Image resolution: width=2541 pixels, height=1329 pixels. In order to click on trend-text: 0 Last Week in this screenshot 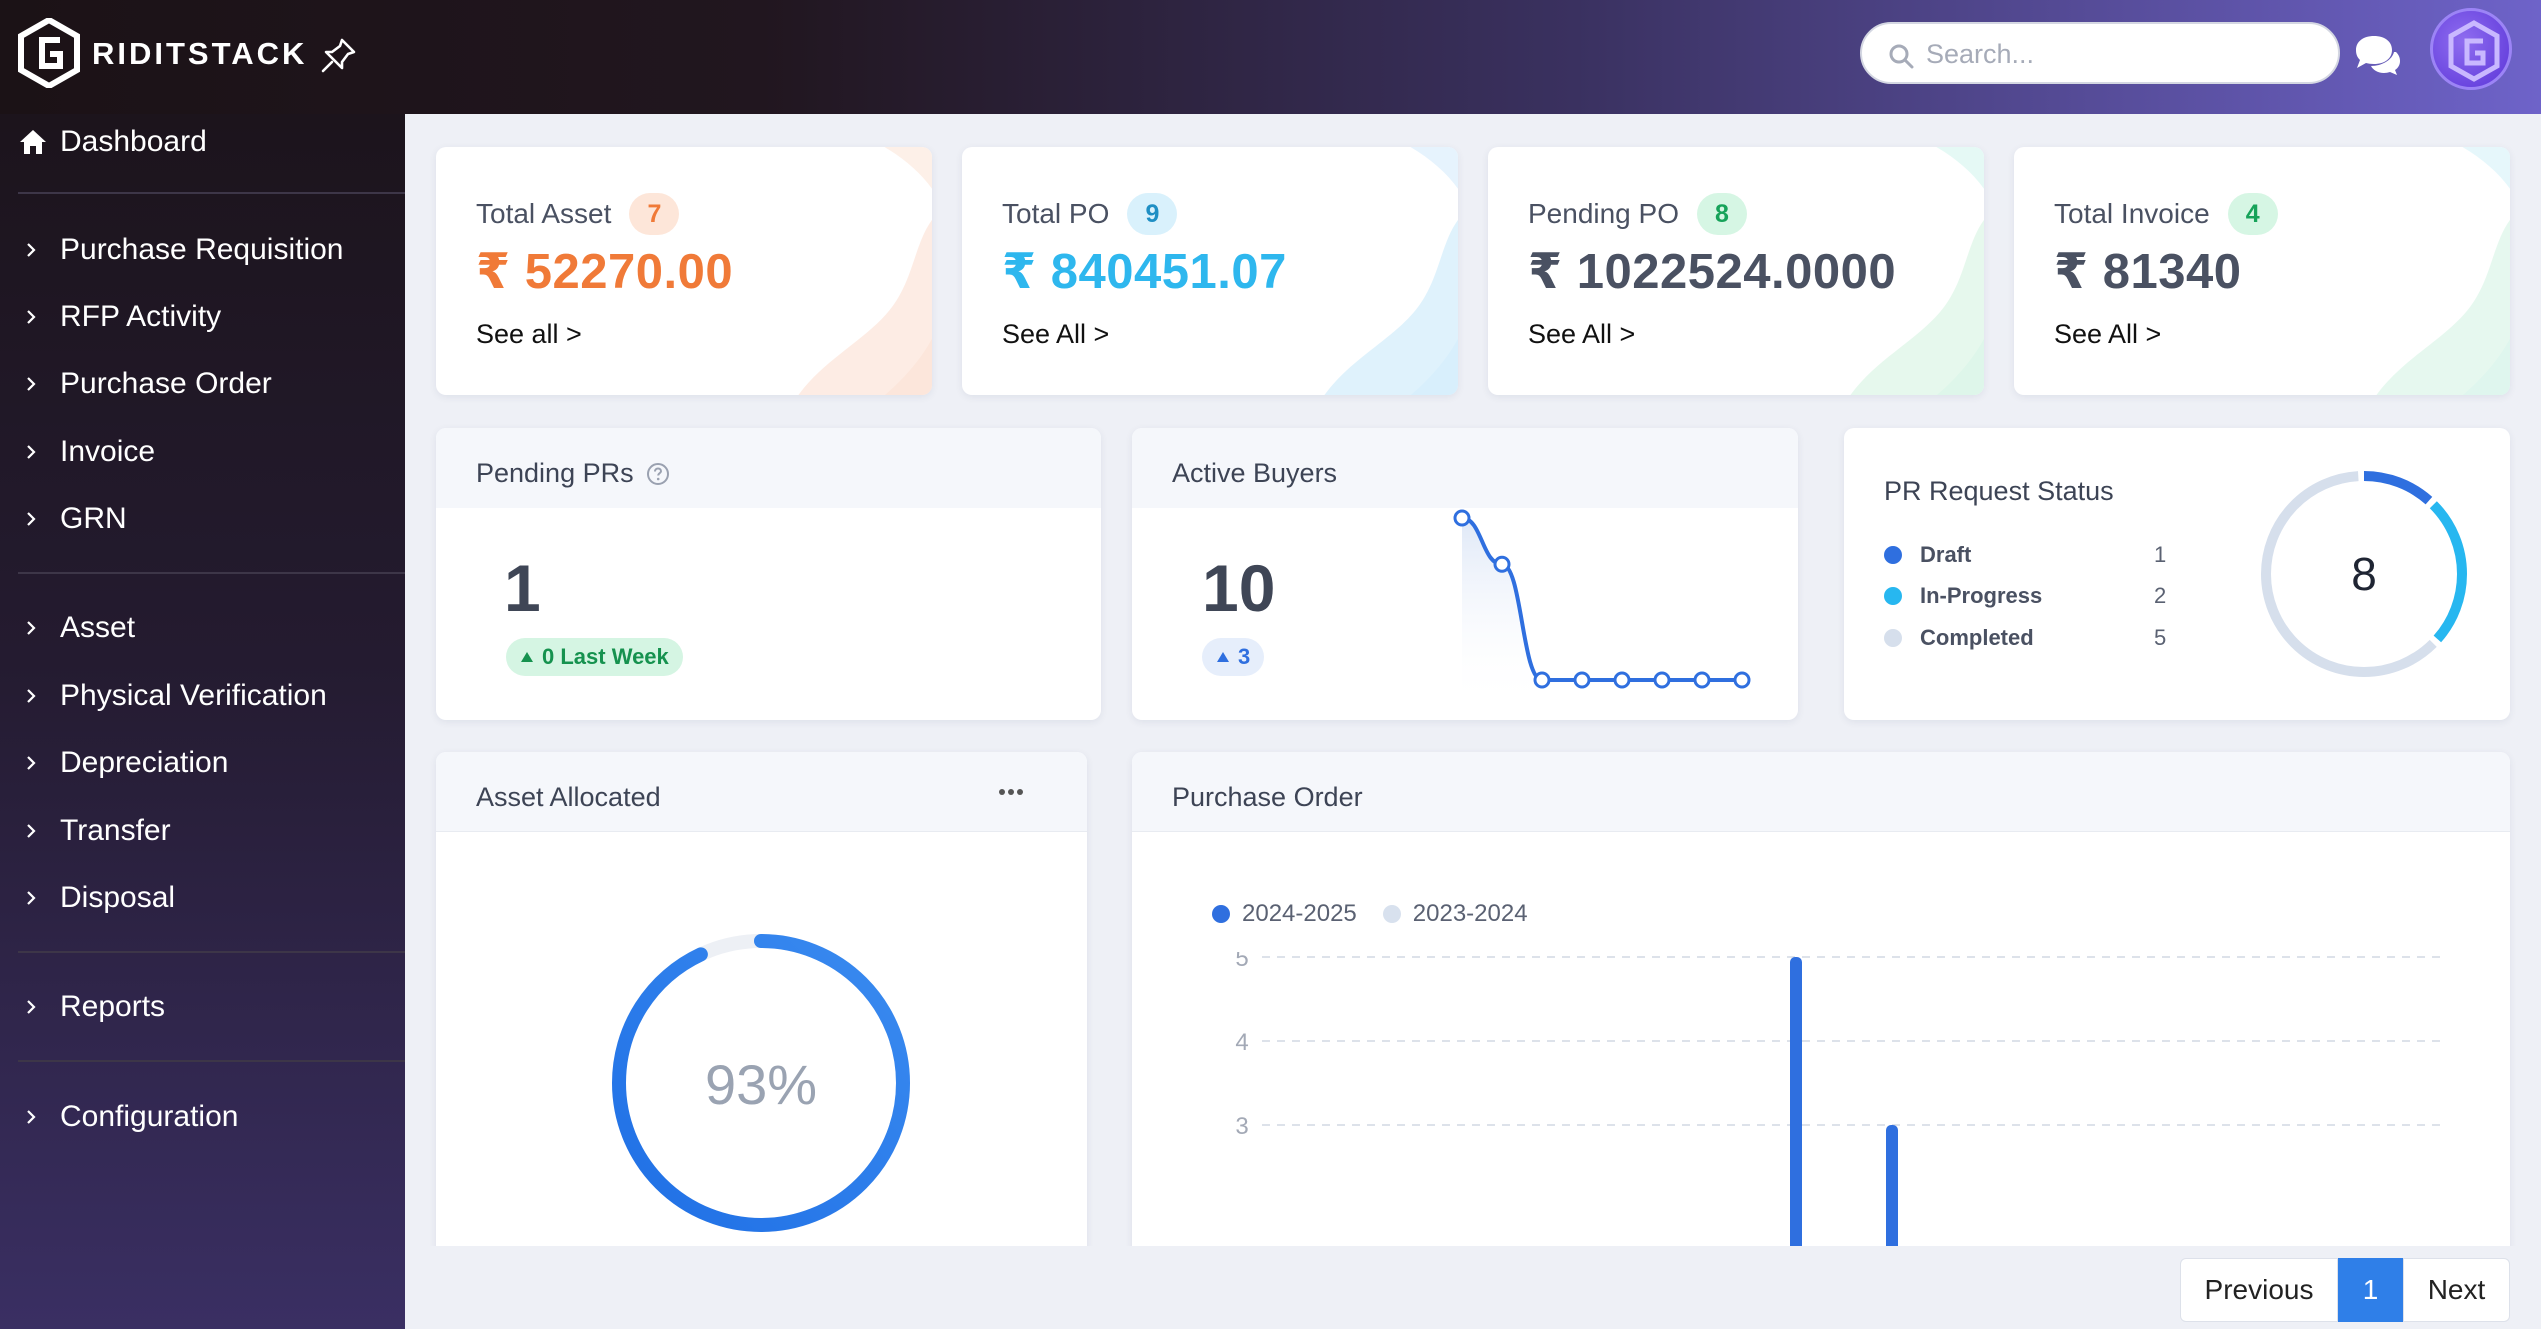, I will do `click(605, 656)`.